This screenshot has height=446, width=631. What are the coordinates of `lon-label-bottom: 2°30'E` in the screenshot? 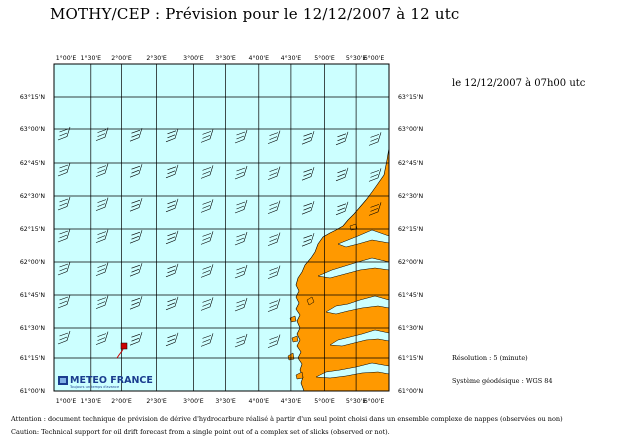 It's located at (156, 401).